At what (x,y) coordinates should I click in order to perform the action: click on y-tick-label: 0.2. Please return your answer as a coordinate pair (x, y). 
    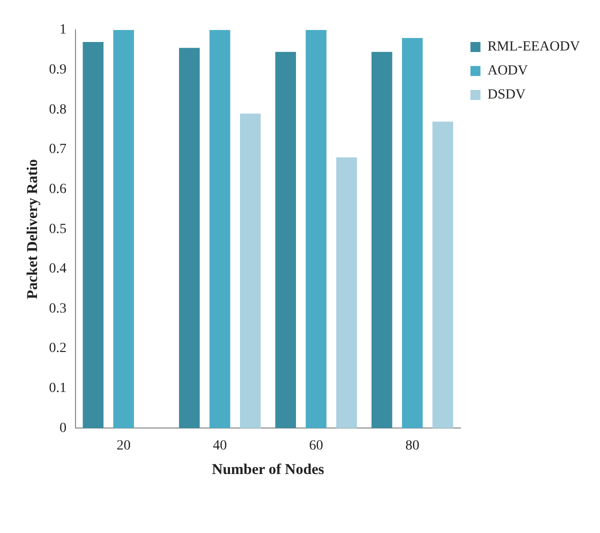
    Looking at the image, I should click on (57, 348).